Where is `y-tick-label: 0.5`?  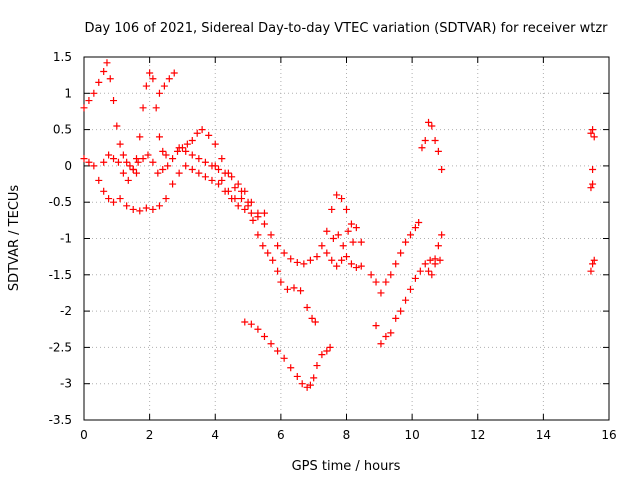 y-tick-label: 0.5 is located at coordinates (62, 130).